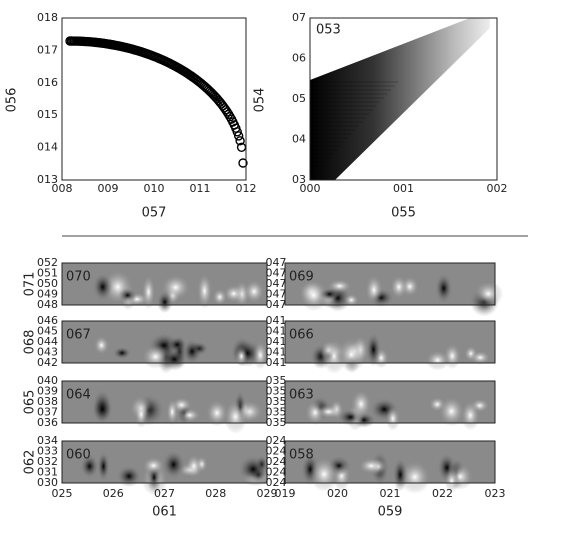  Describe the element at coordinates (47, 391) in the screenshot. I see `y-tick-label: 039` at that location.